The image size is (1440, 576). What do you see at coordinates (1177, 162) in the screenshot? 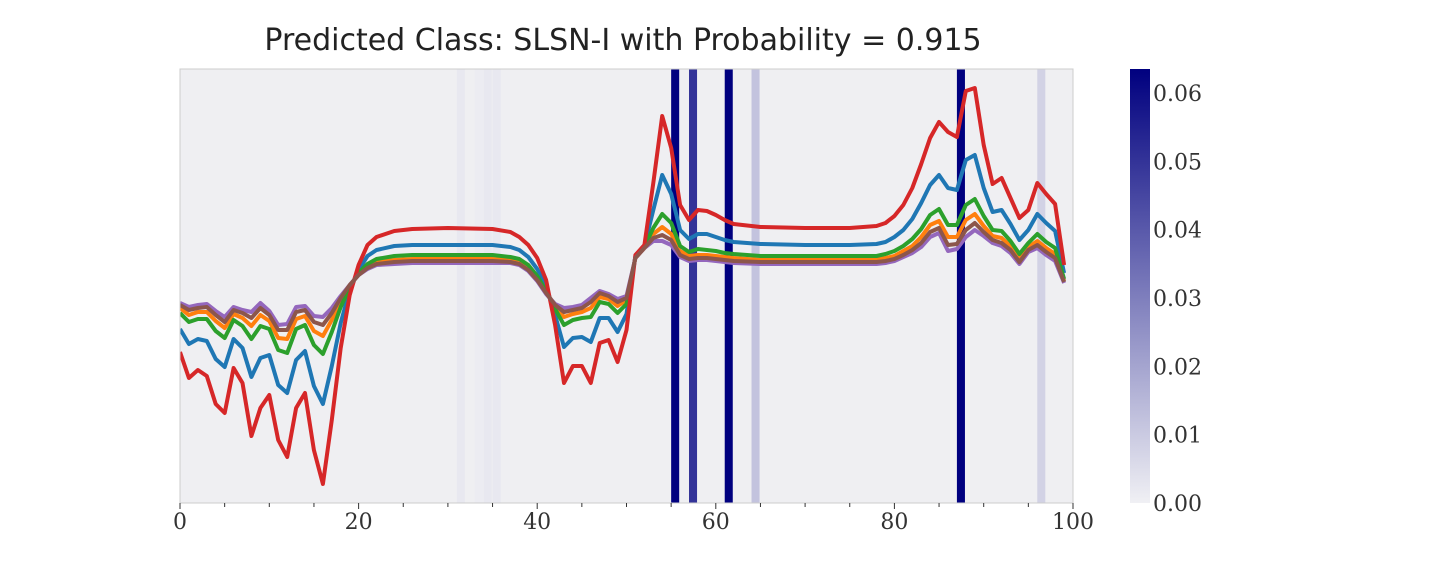
I see `colorbar-tick-label: 0.05` at bounding box center [1177, 162].